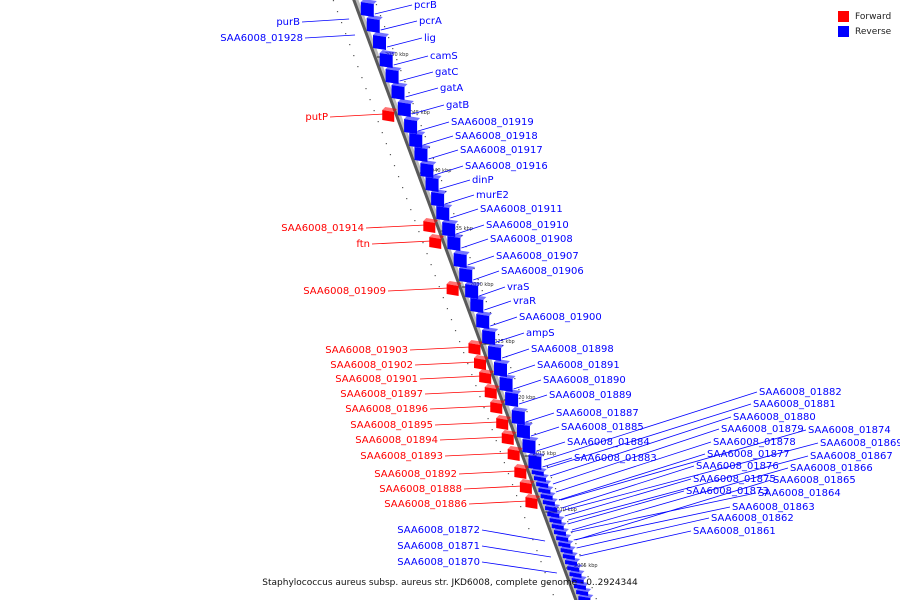 This screenshot has width=900, height=600. Describe the element at coordinates (572, 349) in the screenshot. I see `gene-label-saa6008-01898: SAA6008_01898` at that location.